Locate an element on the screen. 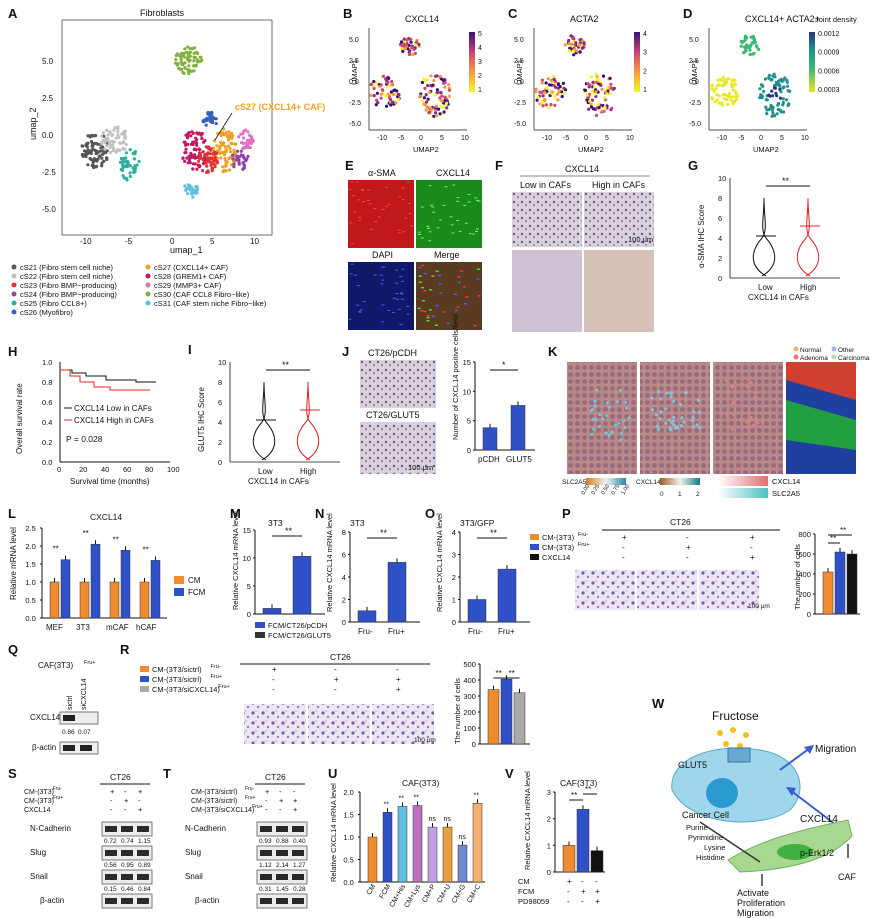  panel-A-letter: A is located at coordinates (13, 13).